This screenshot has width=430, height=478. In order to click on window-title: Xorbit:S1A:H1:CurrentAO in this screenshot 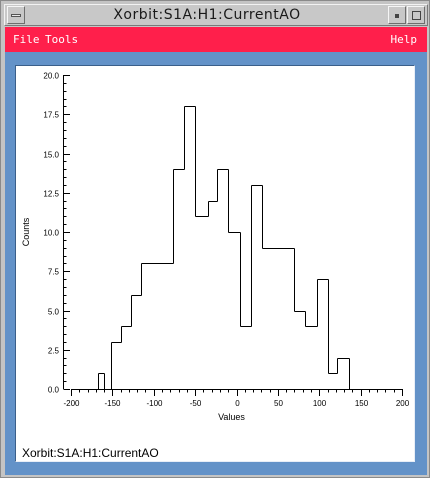, I will do `click(207, 15)`.